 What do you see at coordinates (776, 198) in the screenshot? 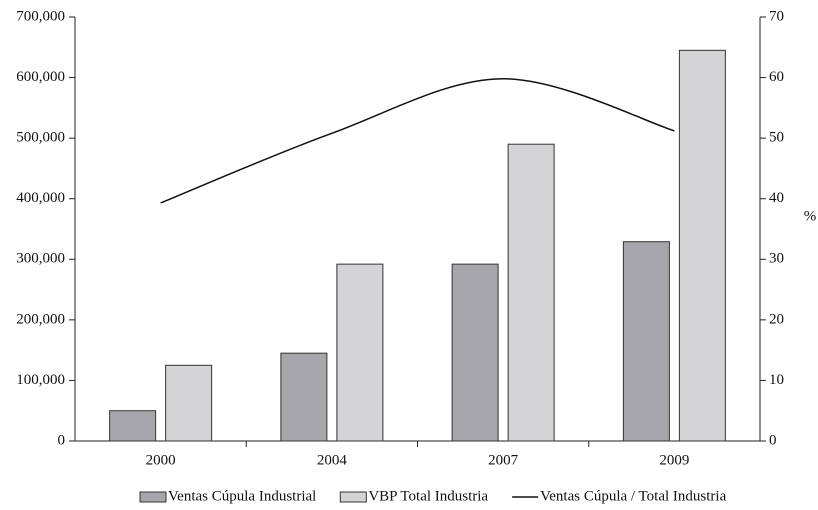
I see `y2-tick-label: 40` at bounding box center [776, 198].